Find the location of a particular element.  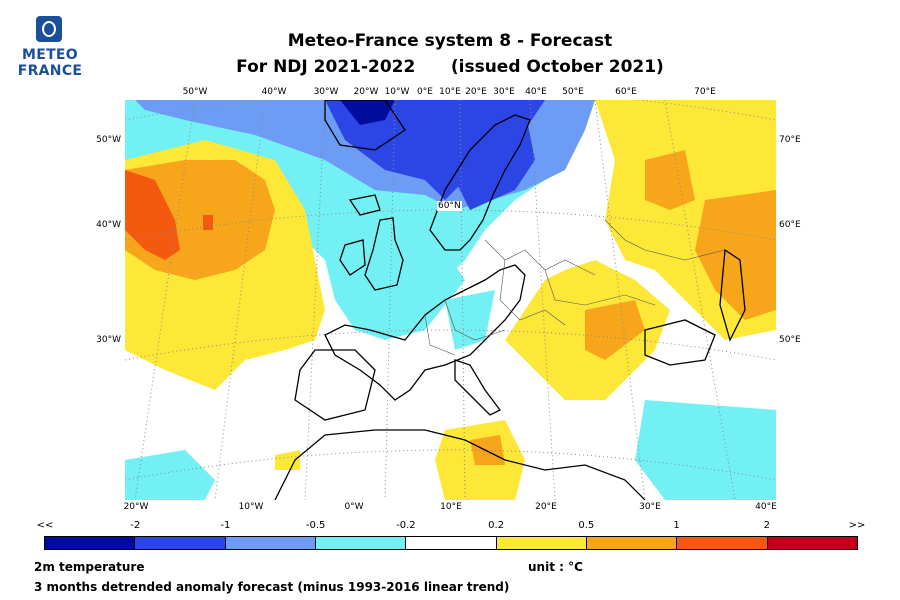

tick-top: 20°W is located at coordinates (366, 92).